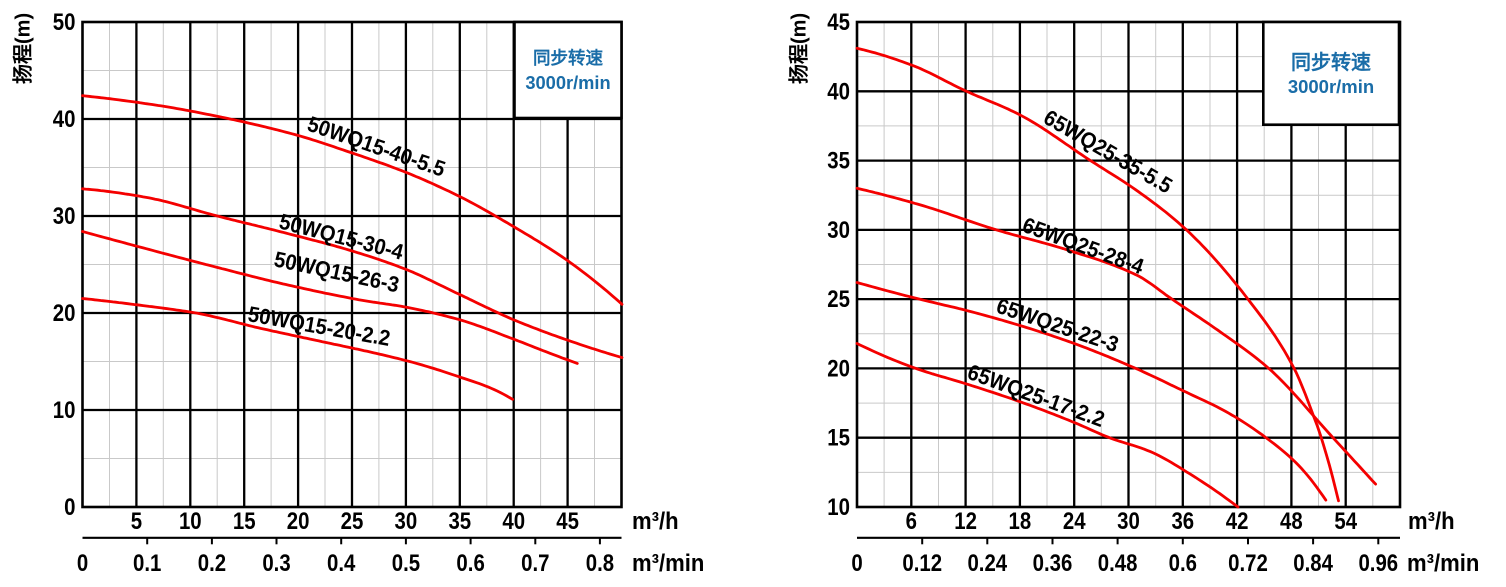  I want to click on svg-text: 12, so click(965, 520).